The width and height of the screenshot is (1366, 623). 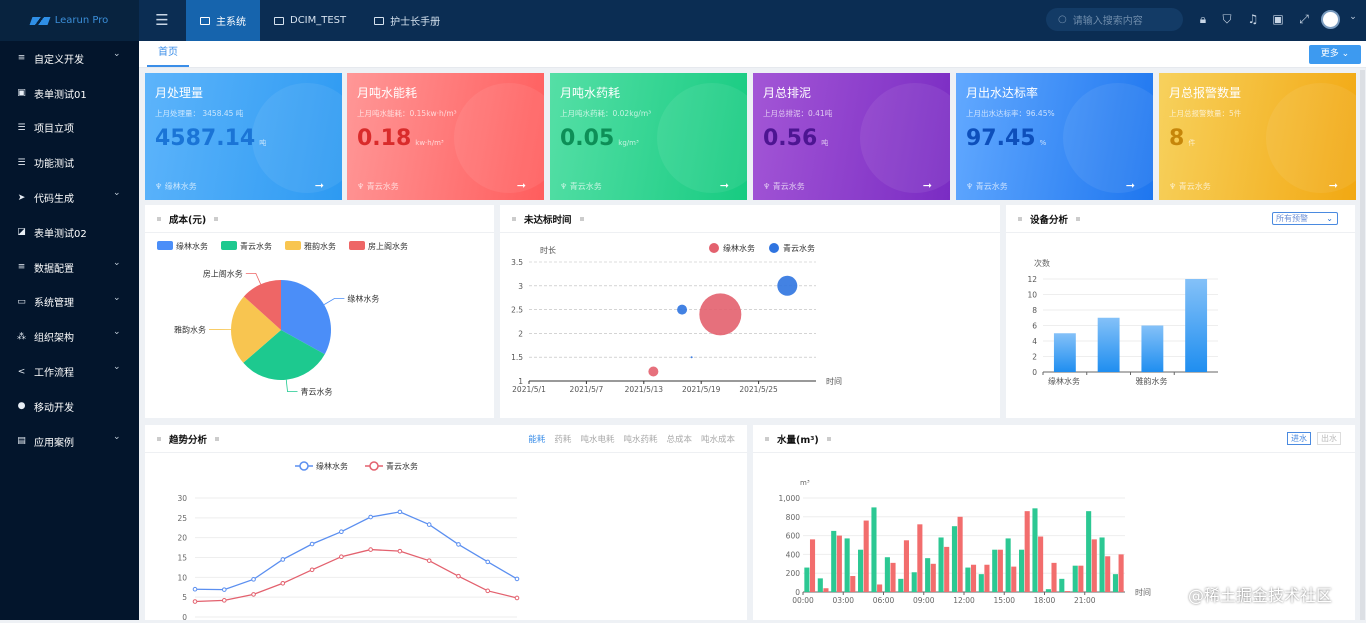 I want to click on card-previous: 上月吨水能耗：0.15kw·h/m³, so click(x=407, y=113).